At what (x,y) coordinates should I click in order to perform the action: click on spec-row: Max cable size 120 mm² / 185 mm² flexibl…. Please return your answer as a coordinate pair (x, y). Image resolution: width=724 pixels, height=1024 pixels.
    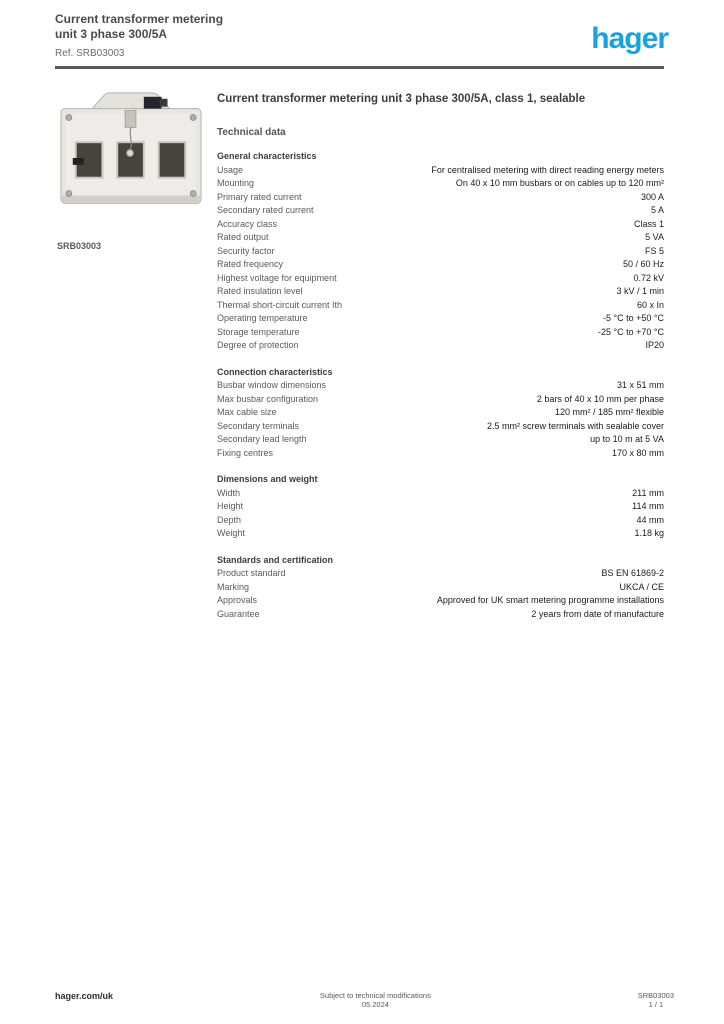
    Looking at the image, I should click on (440, 413).